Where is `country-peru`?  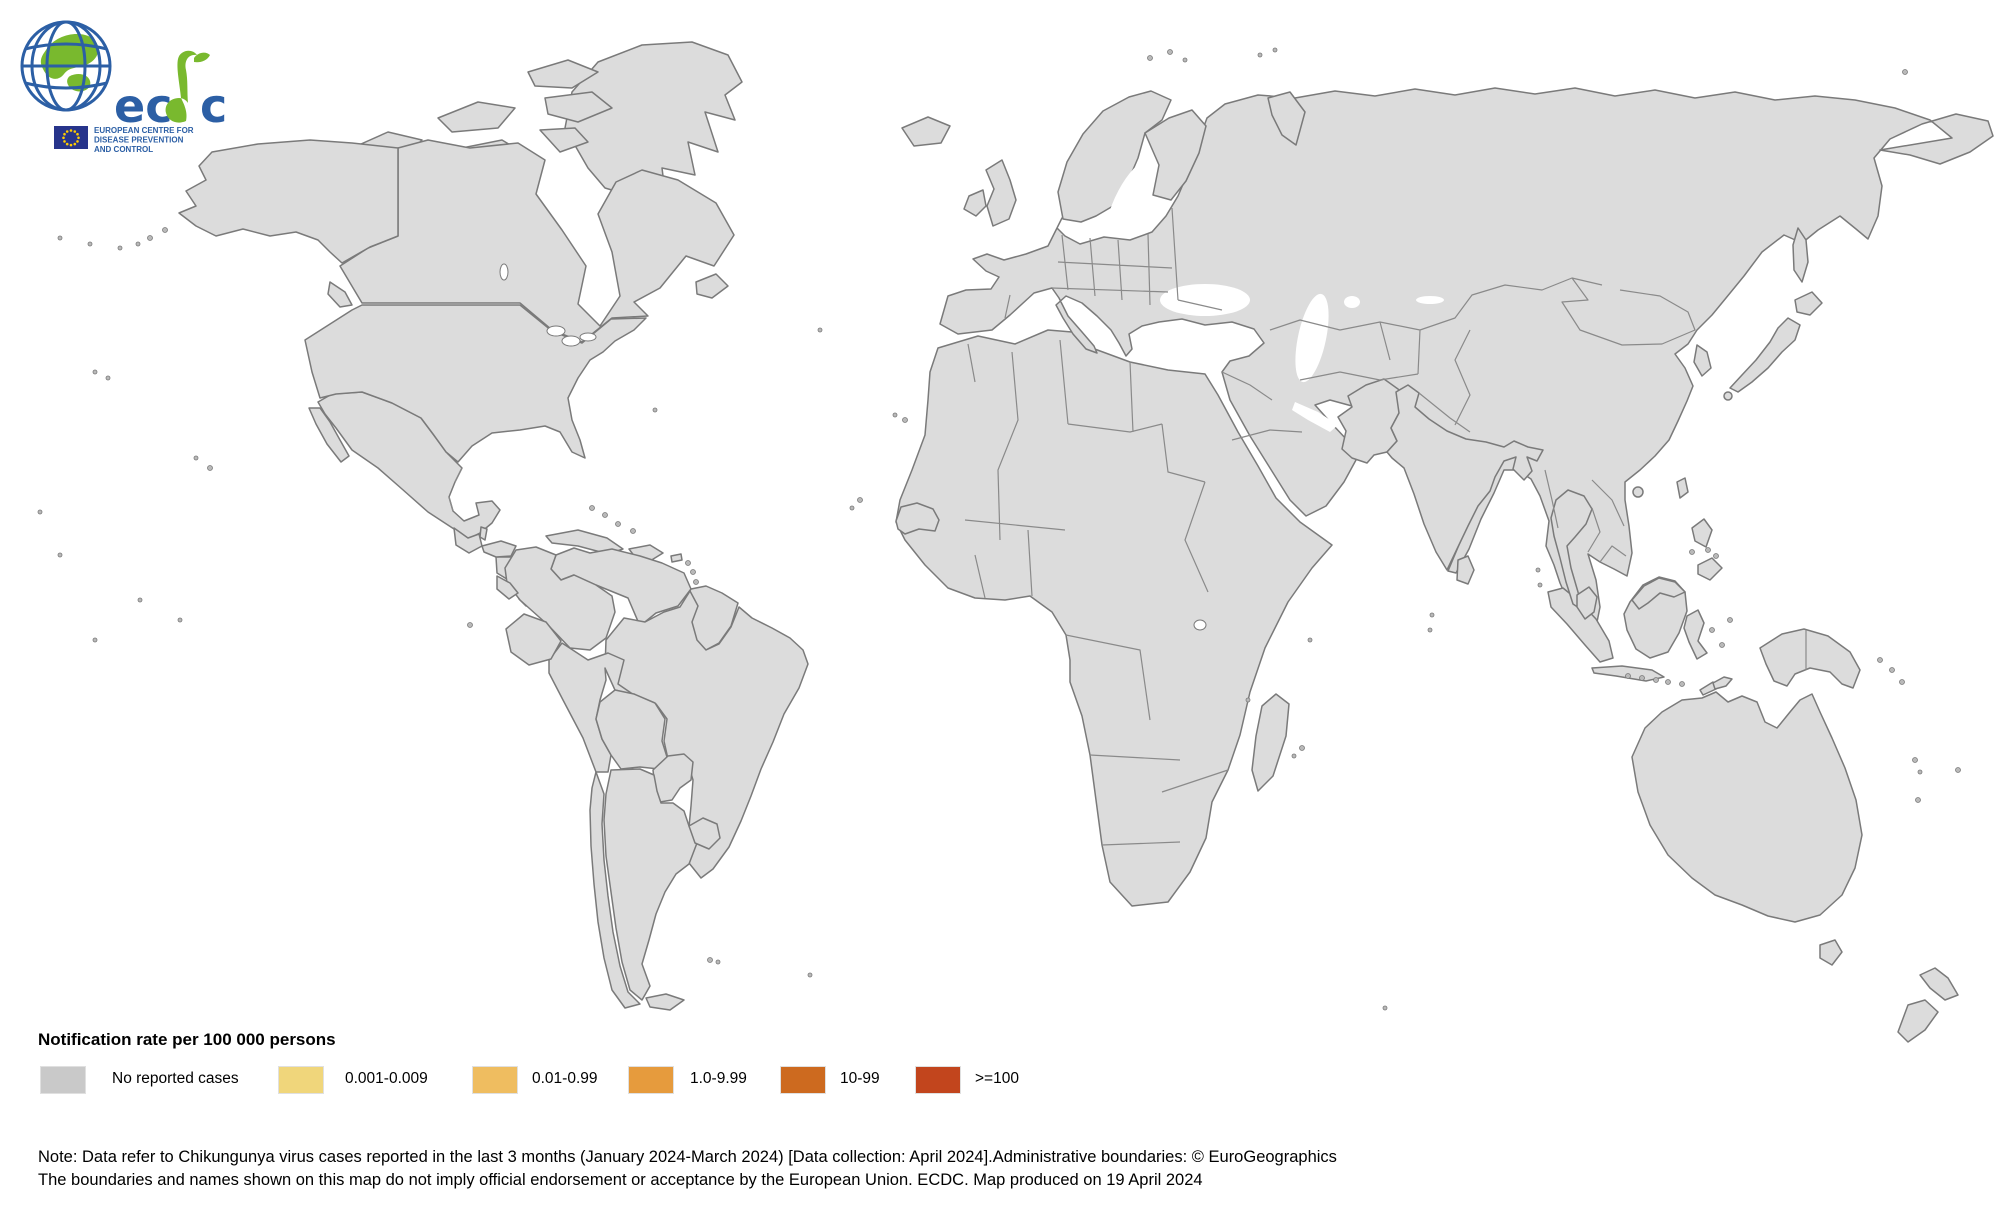 country-peru is located at coordinates (591, 707).